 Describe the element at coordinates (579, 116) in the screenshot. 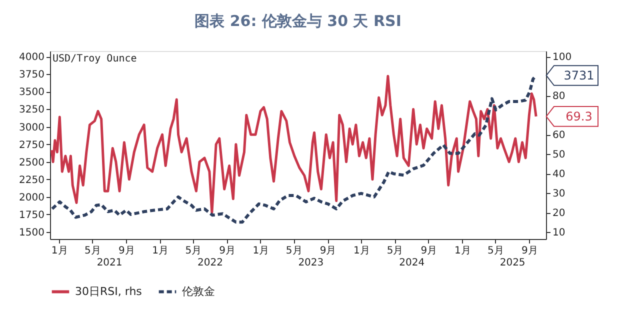

I see `text: 69.3` at that location.